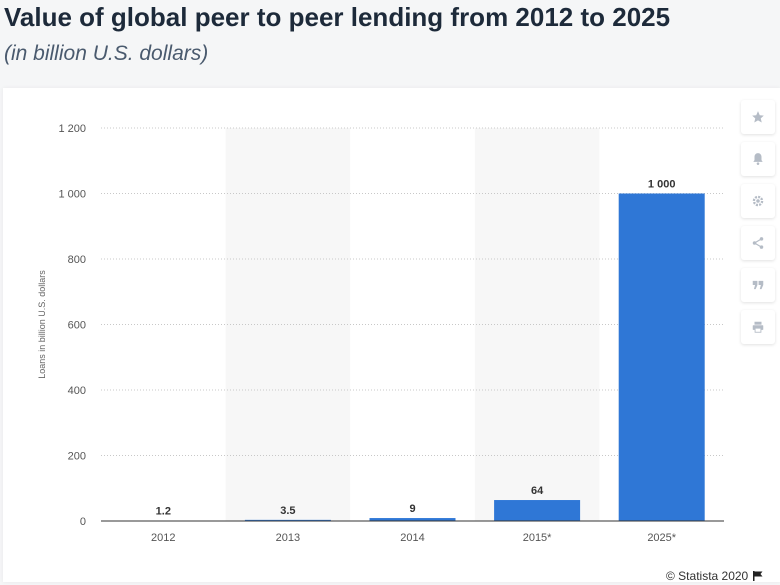 The width and height of the screenshot is (780, 585). What do you see at coordinates (287, 511) in the screenshot?
I see `value-label: 3.5` at bounding box center [287, 511].